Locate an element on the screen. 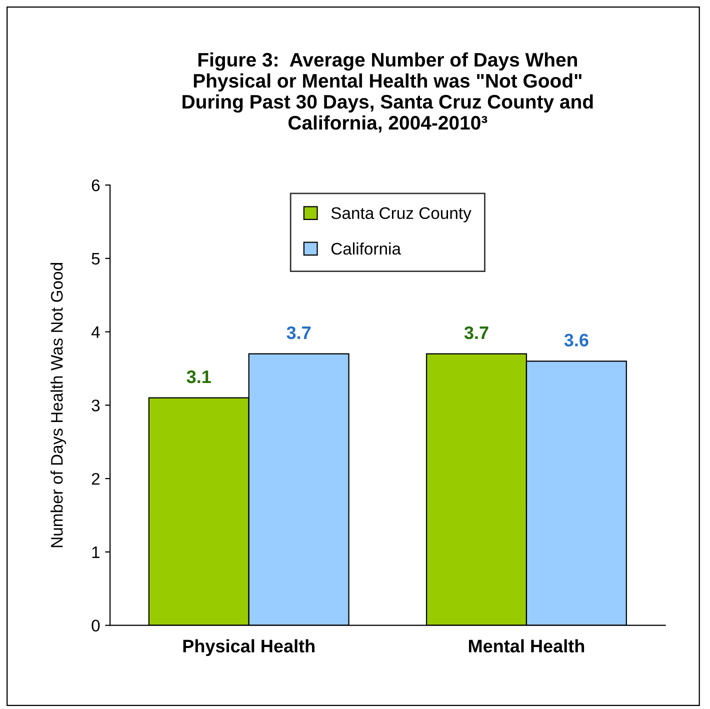 This screenshot has height=709, width=710. x-tick-label: Physical Health is located at coordinates (248, 647).